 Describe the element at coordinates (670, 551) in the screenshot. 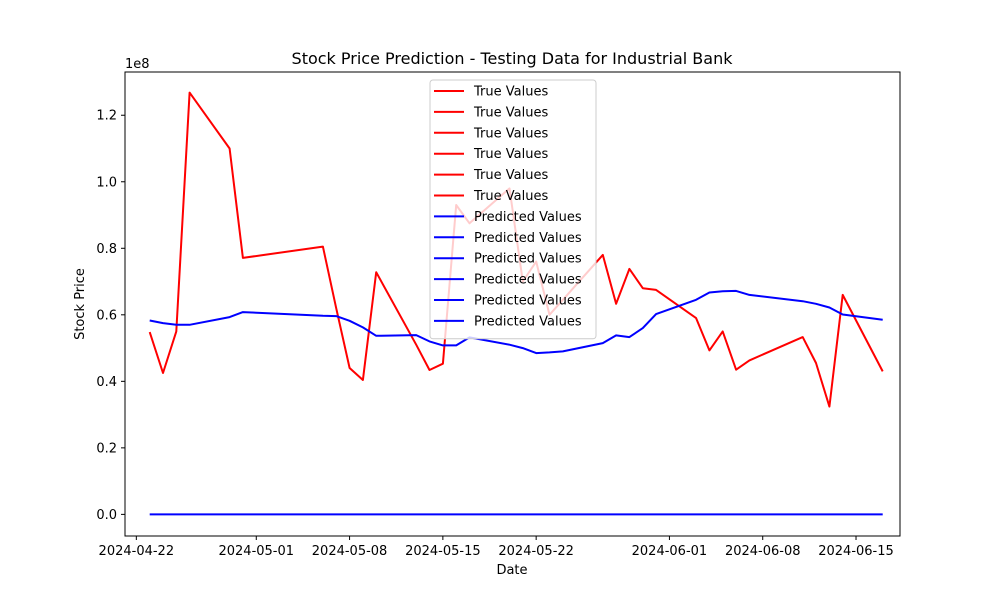

I see `x-tick-label: 2024-06-01` at that location.